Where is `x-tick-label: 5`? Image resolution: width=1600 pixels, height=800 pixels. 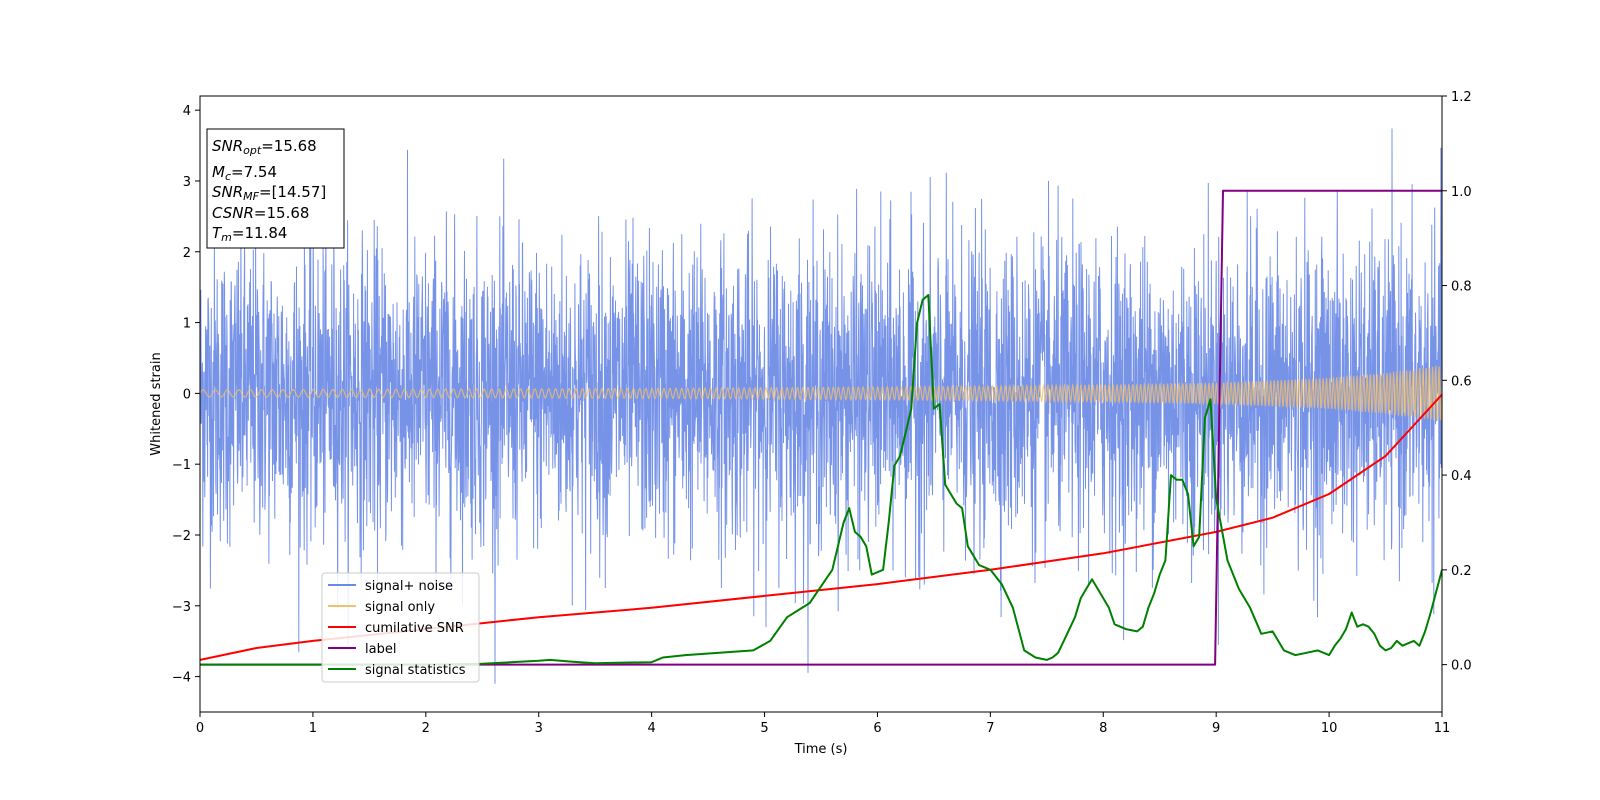 x-tick-label: 5 is located at coordinates (764, 728).